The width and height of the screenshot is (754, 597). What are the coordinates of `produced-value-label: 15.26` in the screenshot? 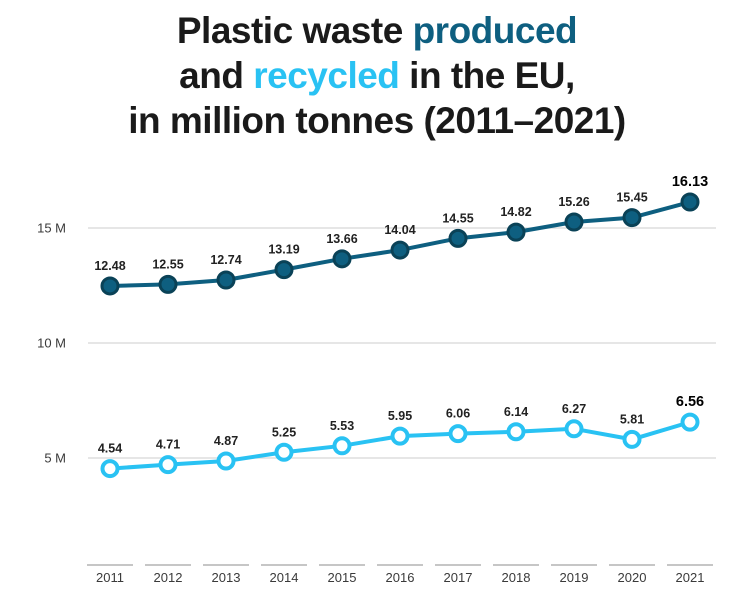 It's located at (573, 202).